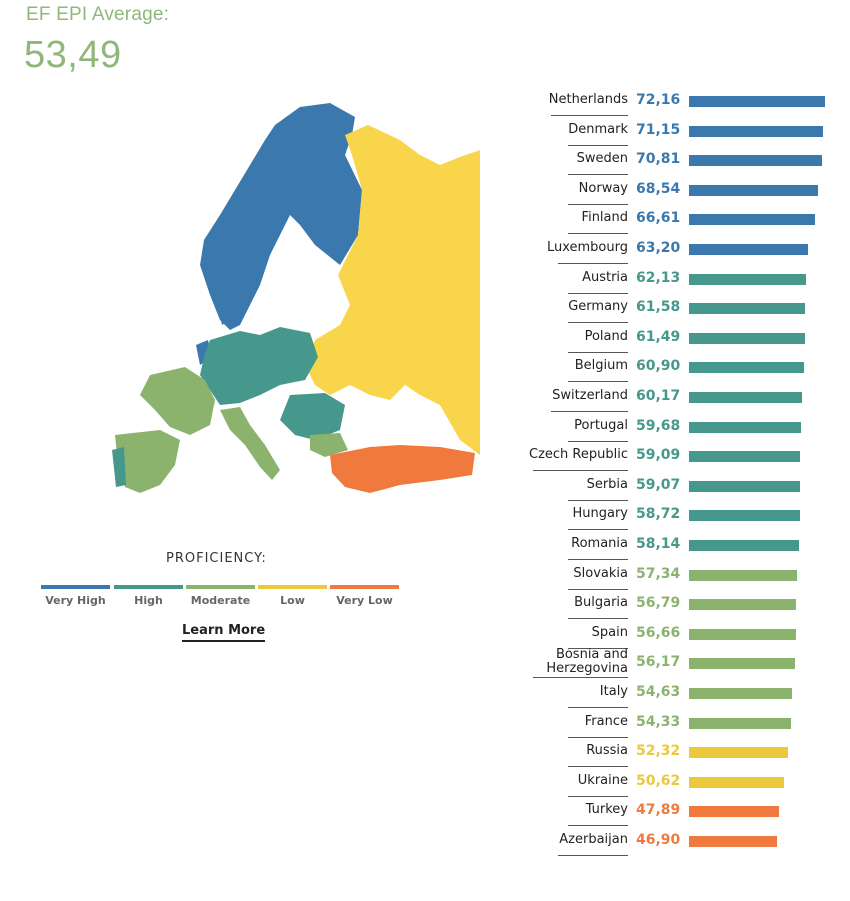  What do you see at coordinates (75, 587) in the screenshot?
I see `legend-swatch-very-high` at bounding box center [75, 587].